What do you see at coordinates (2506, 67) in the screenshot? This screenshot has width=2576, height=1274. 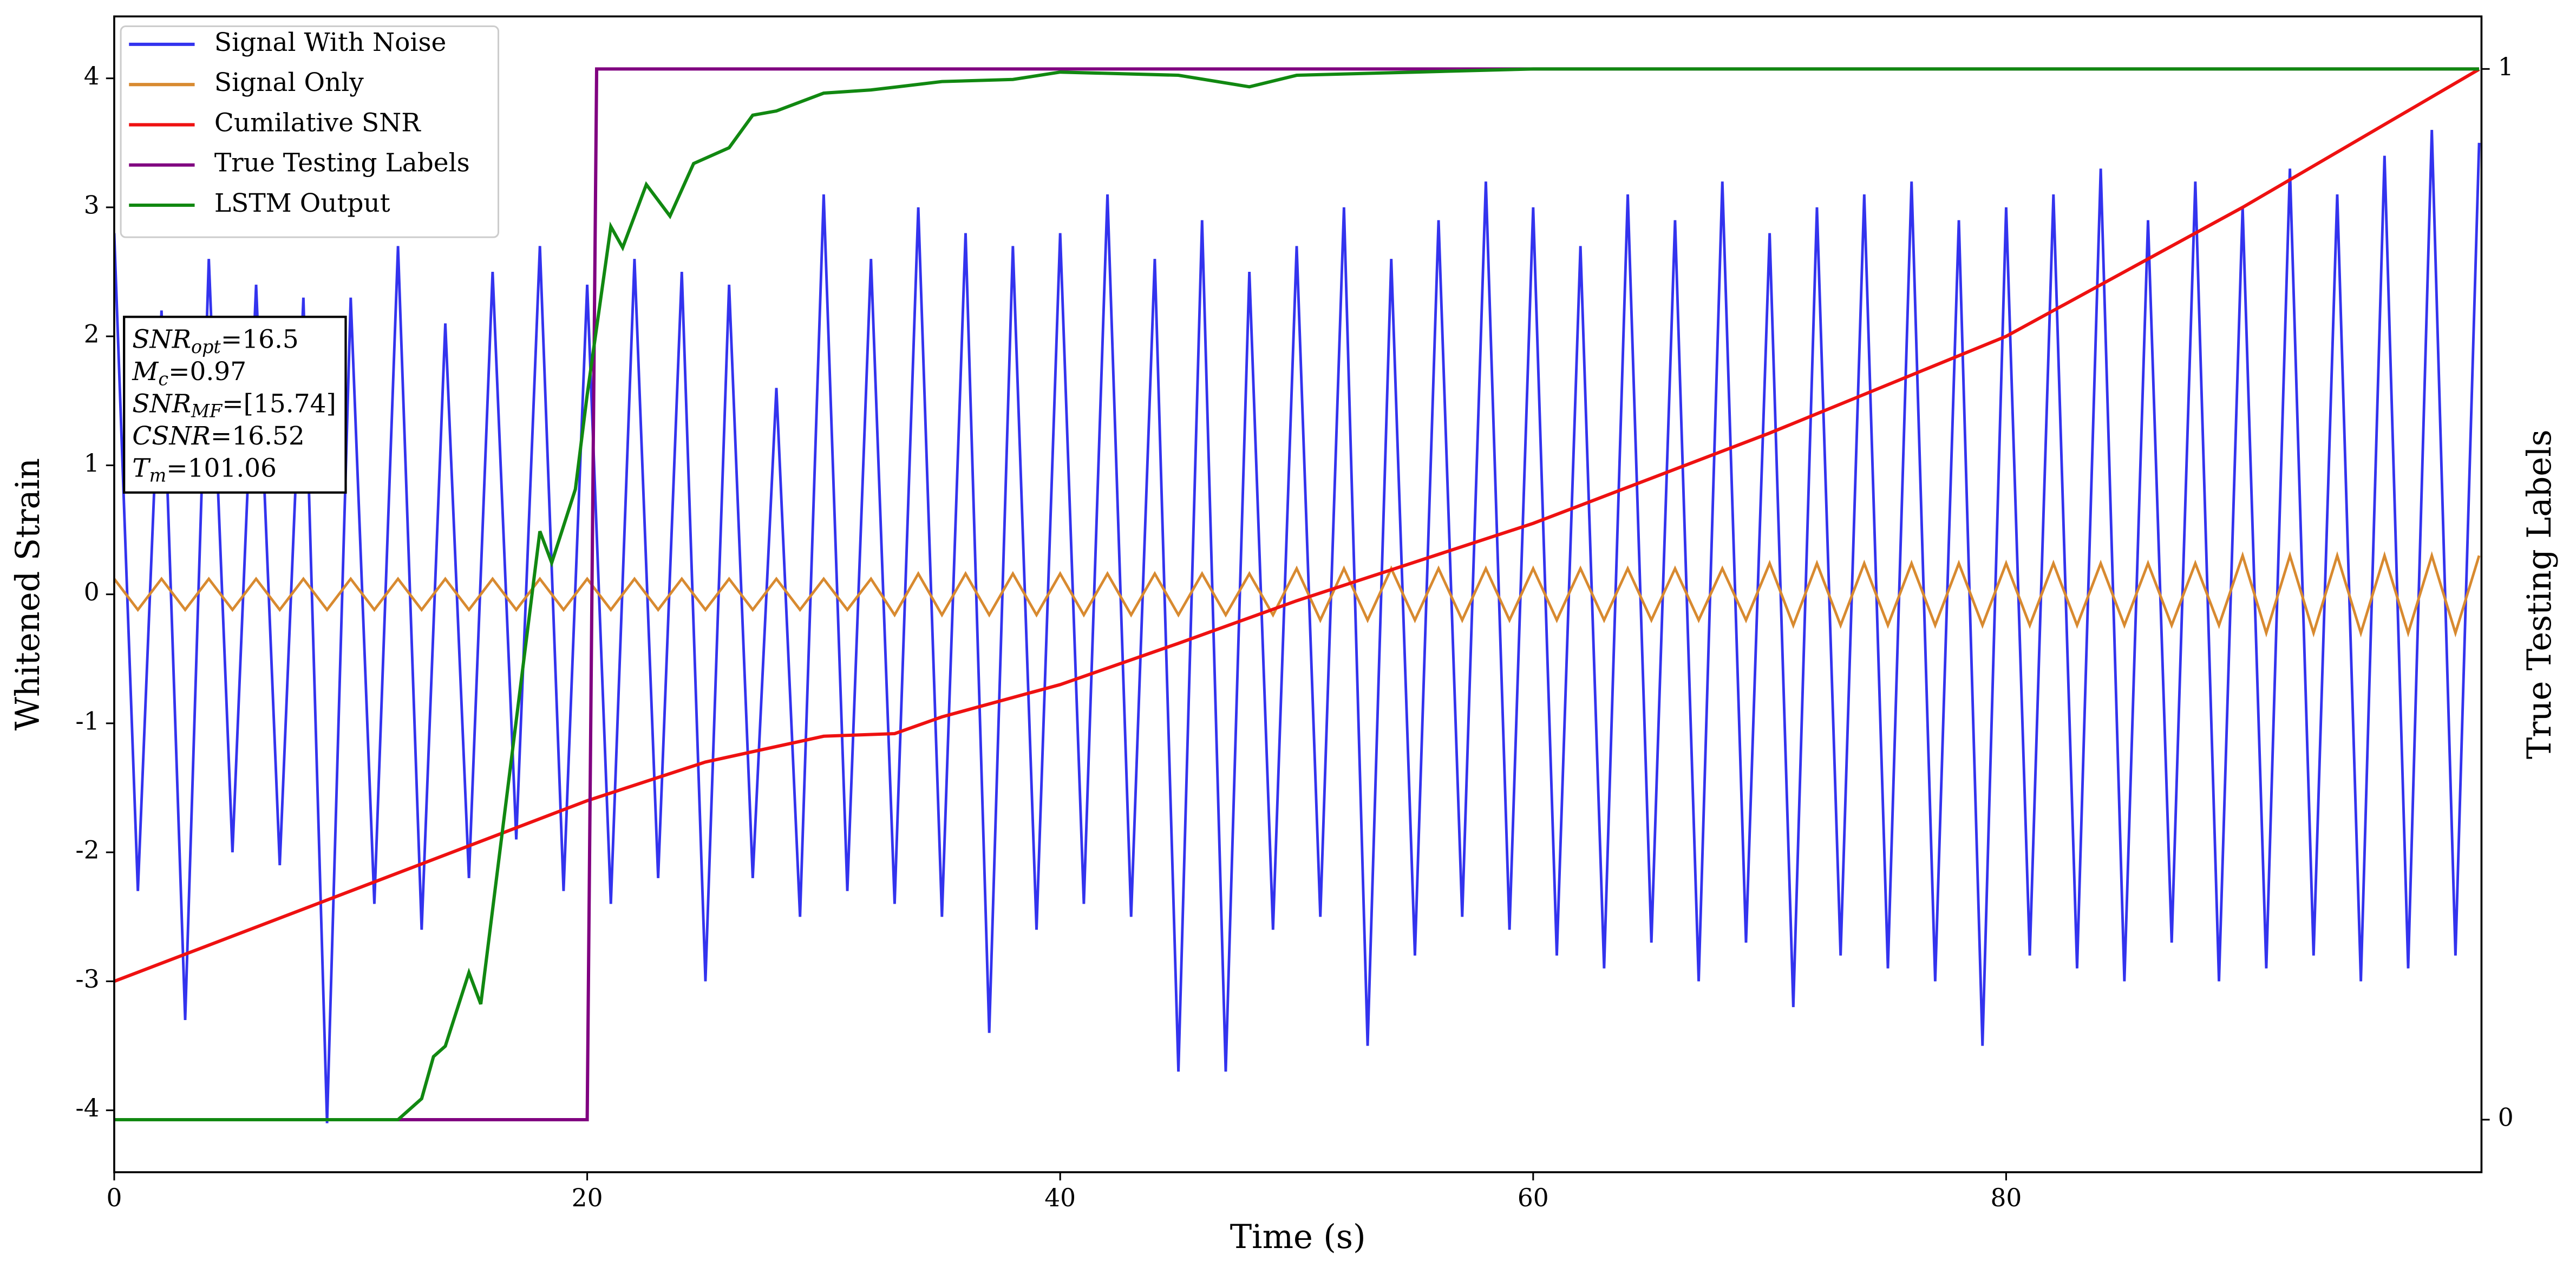 I see `y2-tick-label: 1` at bounding box center [2506, 67].